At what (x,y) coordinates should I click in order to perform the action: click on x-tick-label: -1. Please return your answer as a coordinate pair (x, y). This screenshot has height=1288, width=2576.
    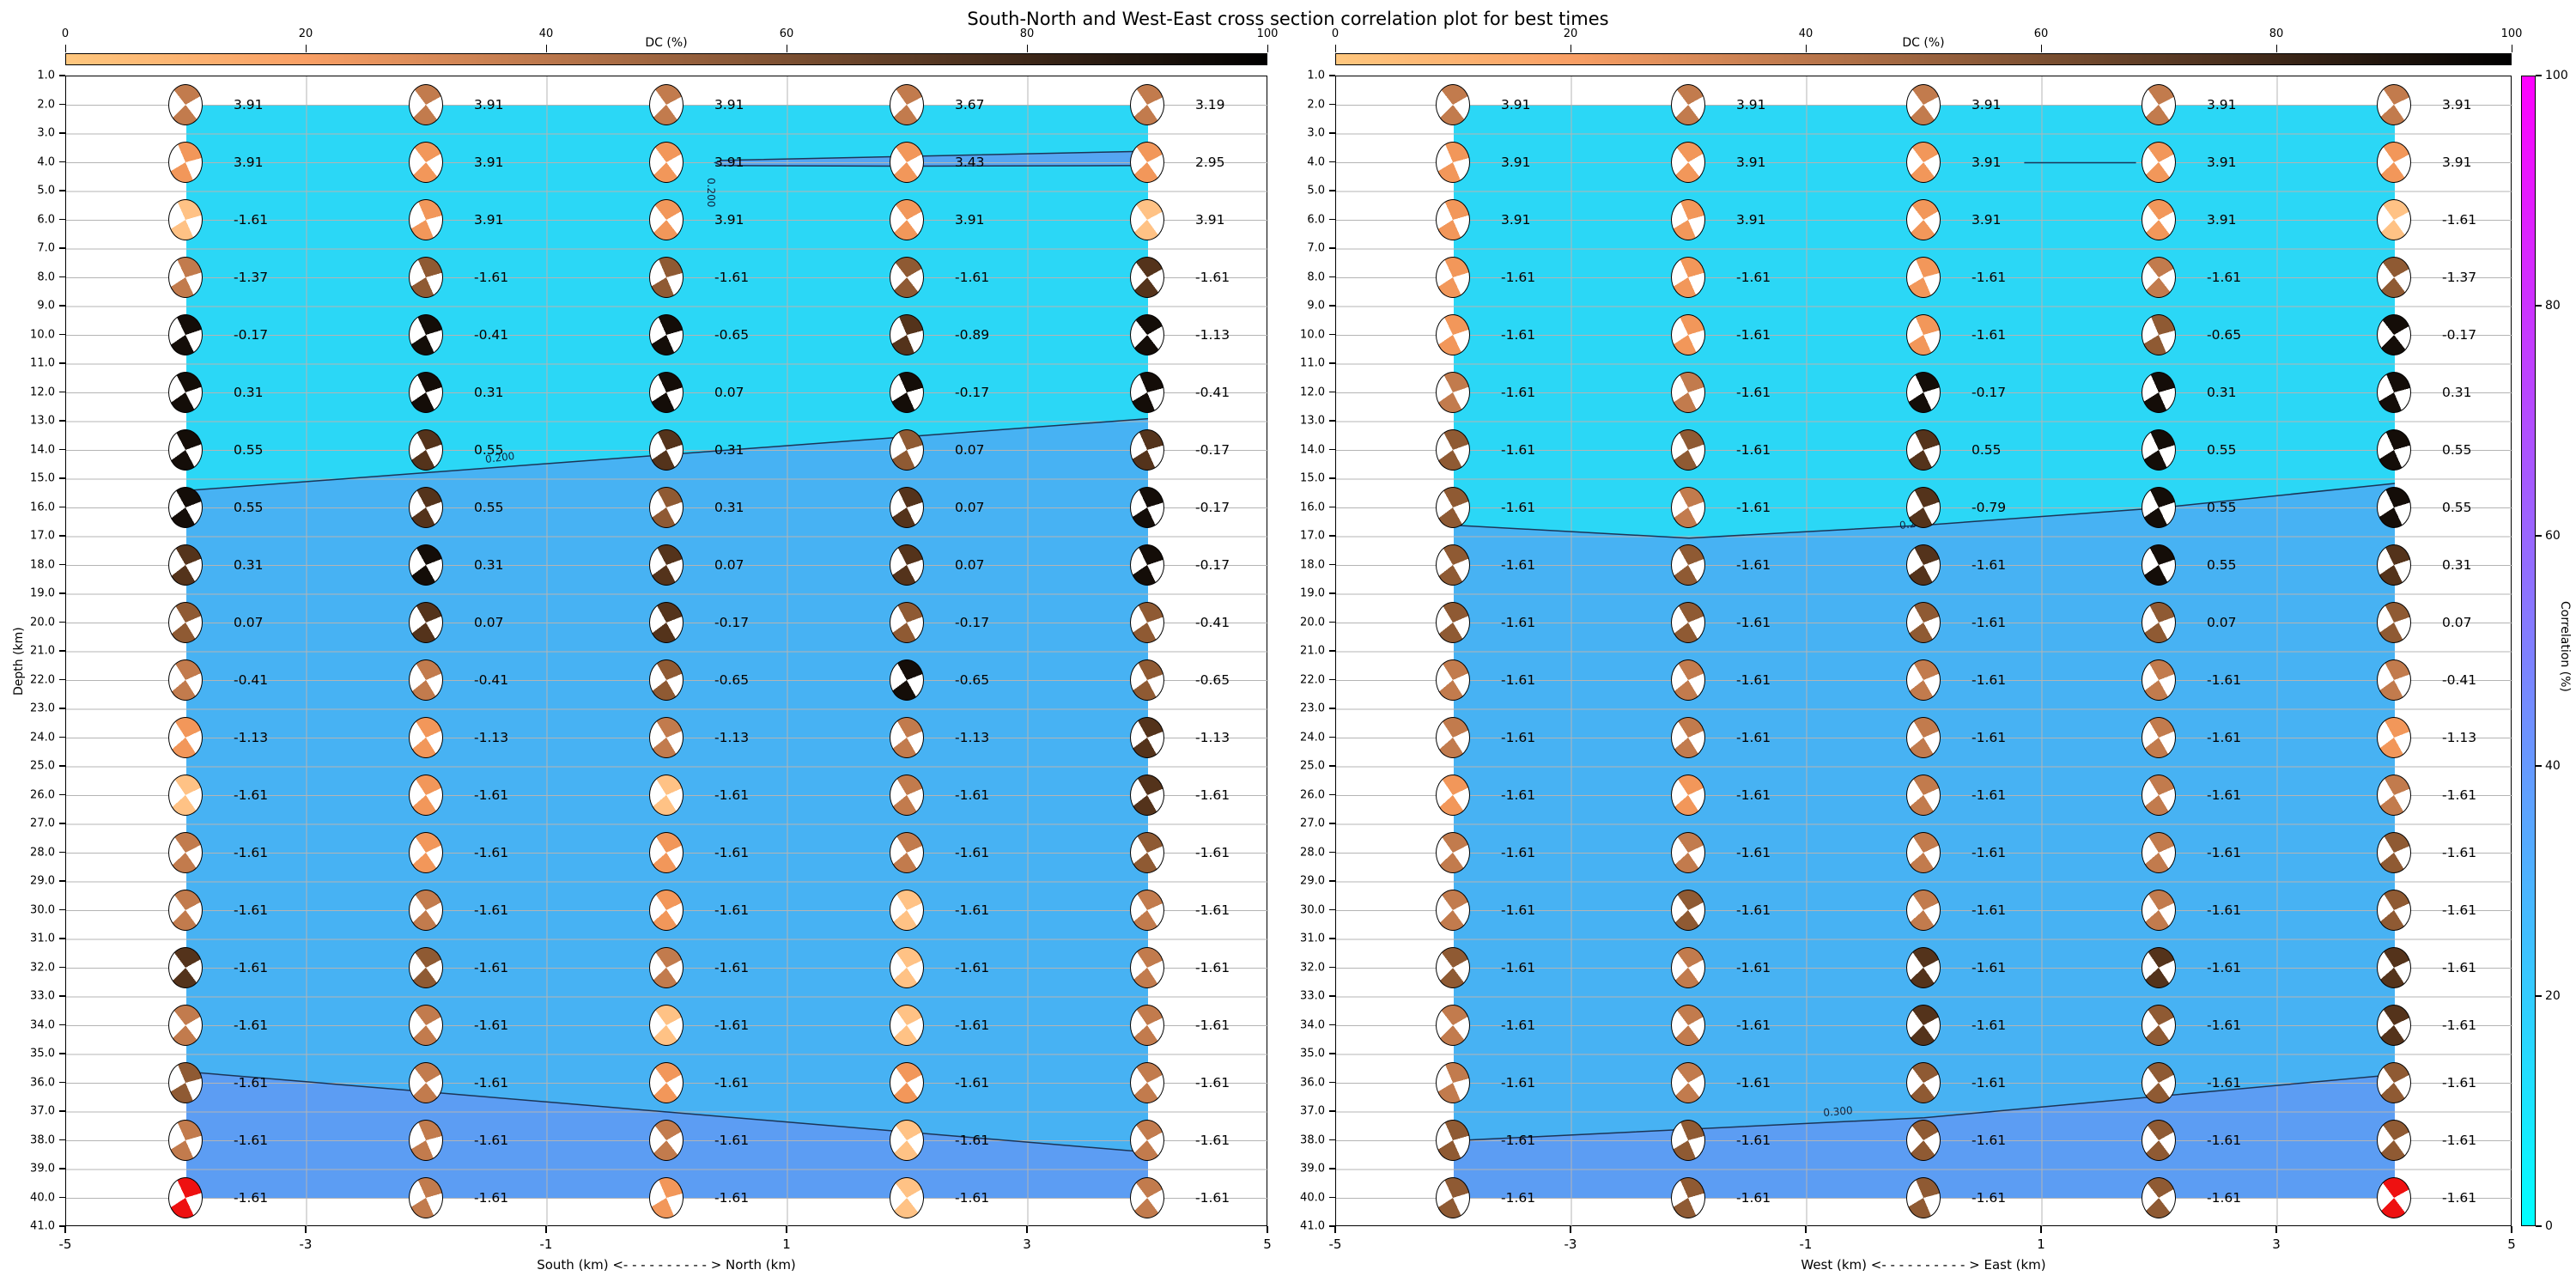
    Looking at the image, I should click on (1806, 1244).